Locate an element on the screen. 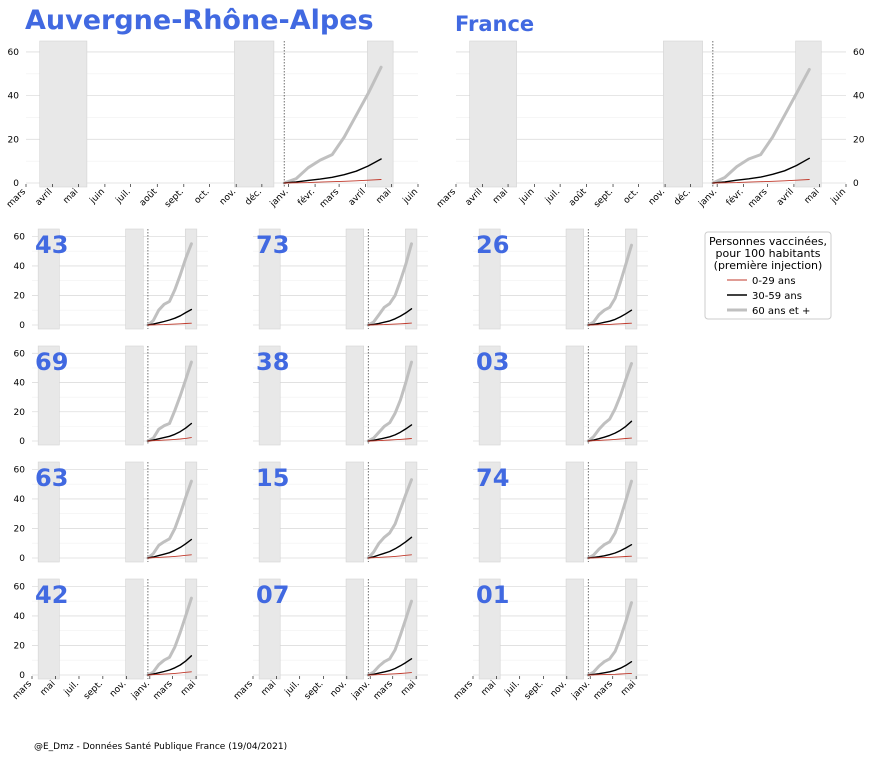 This screenshot has width=872, height=758. legend-item-label: 60 ans et + is located at coordinates (781, 311).